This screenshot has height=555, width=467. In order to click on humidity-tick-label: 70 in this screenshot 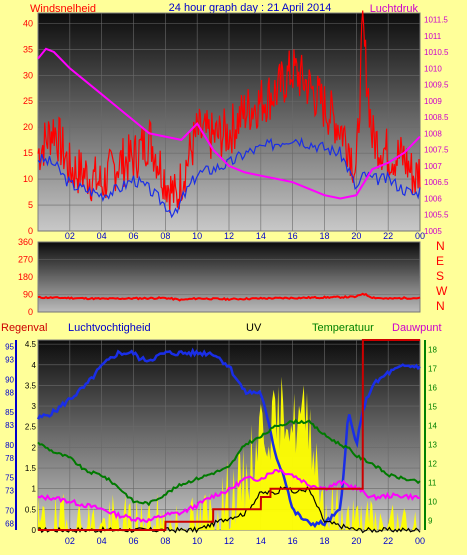, I will do `click(9, 510)`.